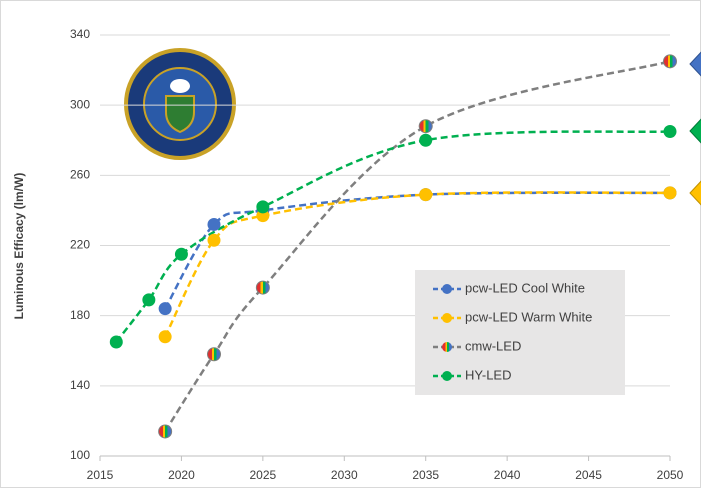 Image resolution: width=701 pixels, height=488 pixels. I want to click on y-axis-label: Luminous Efficacy (lm/W), so click(19, 246).